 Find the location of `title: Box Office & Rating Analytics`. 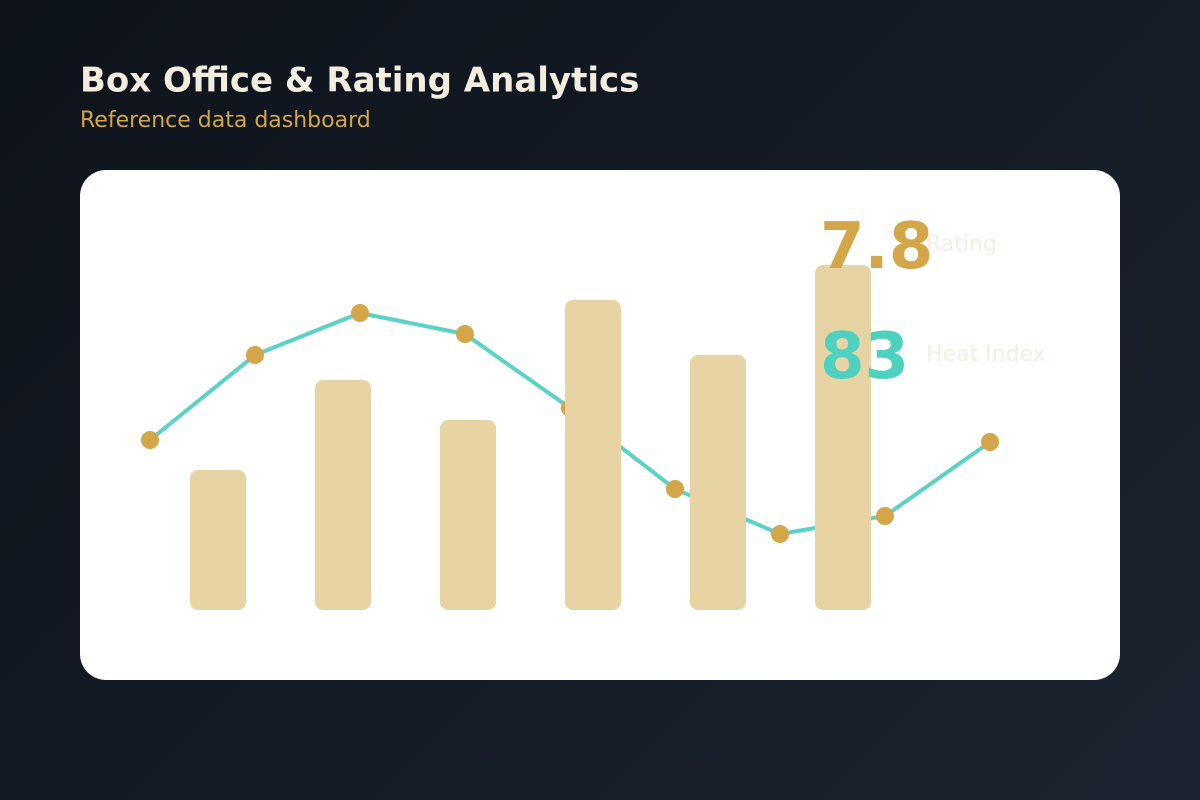

title: Box Office & Rating Analytics is located at coordinates (359, 81).